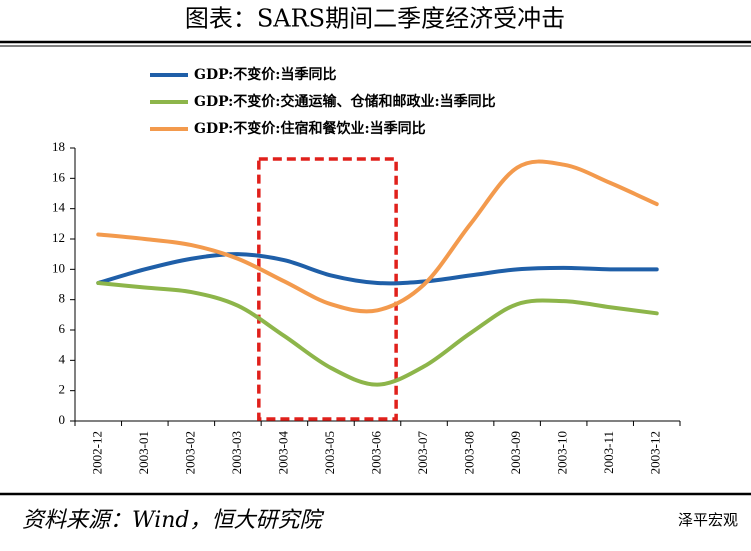  What do you see at coordinates (58, 146) in the screenshot?
I see `y-tick-label: 18` at bounding box center [58, 146].